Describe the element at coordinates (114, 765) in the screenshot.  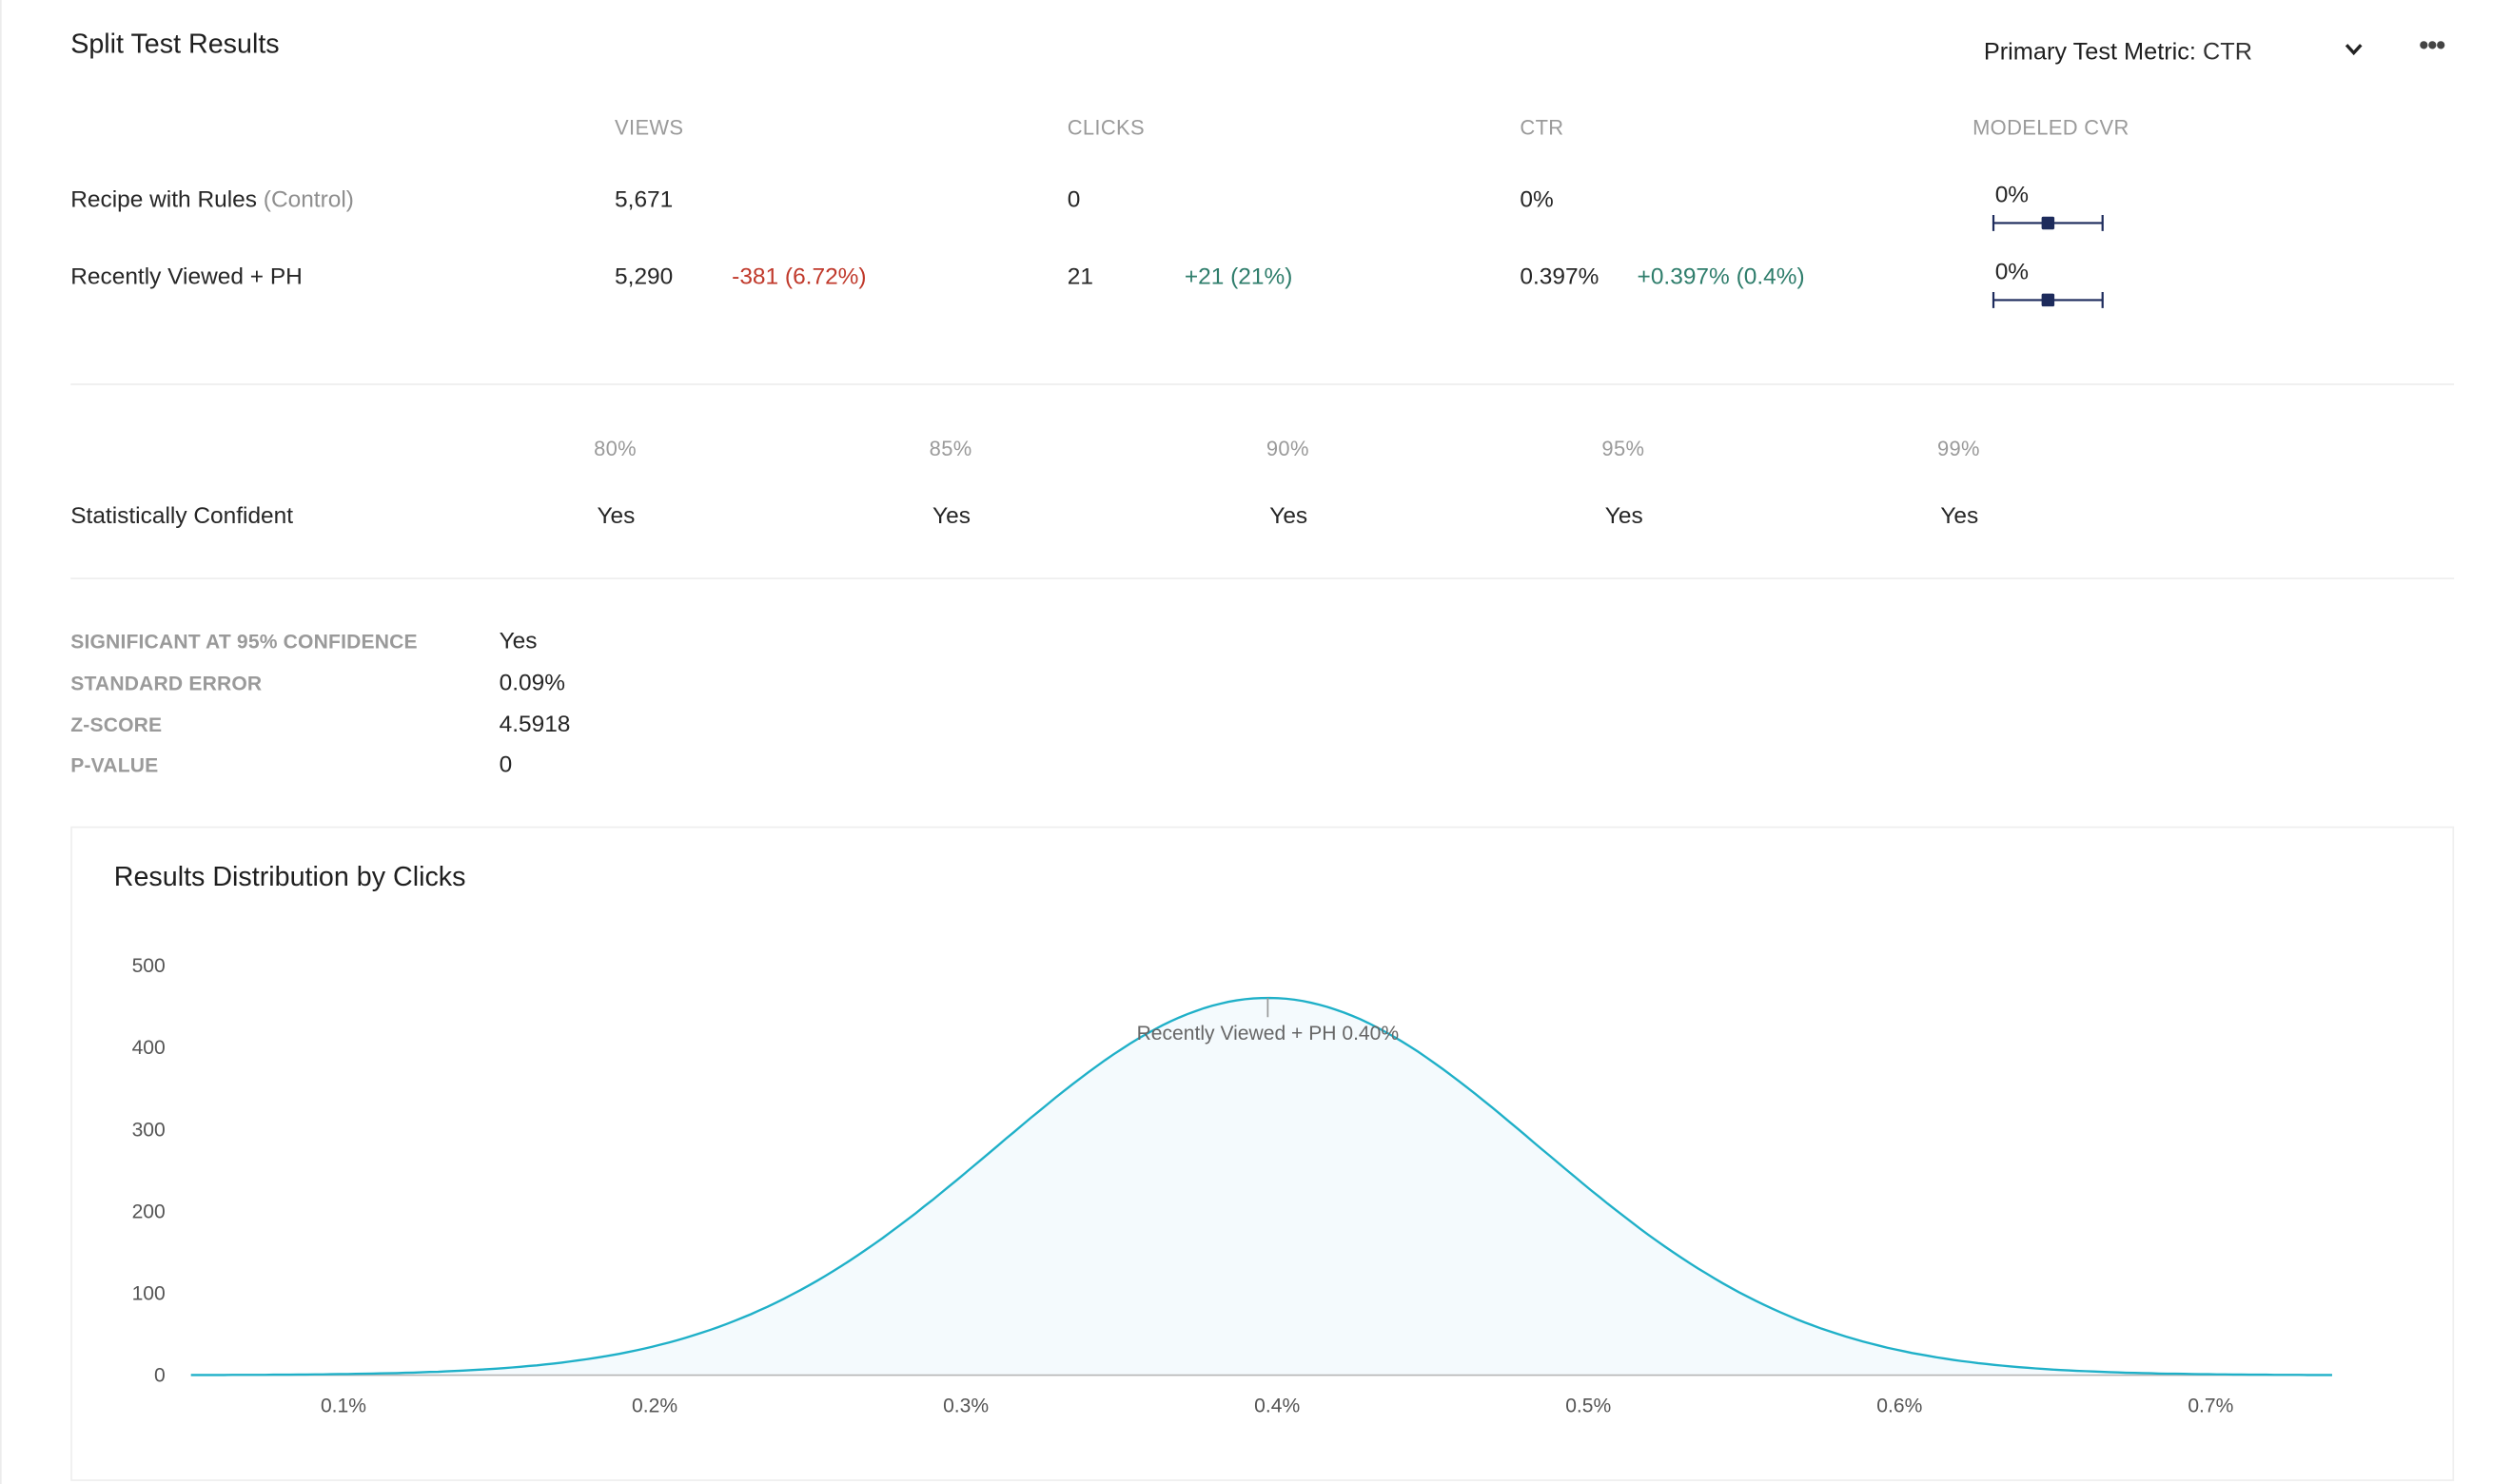
I see `stat-label-p-value: P-VALUE` at that location.